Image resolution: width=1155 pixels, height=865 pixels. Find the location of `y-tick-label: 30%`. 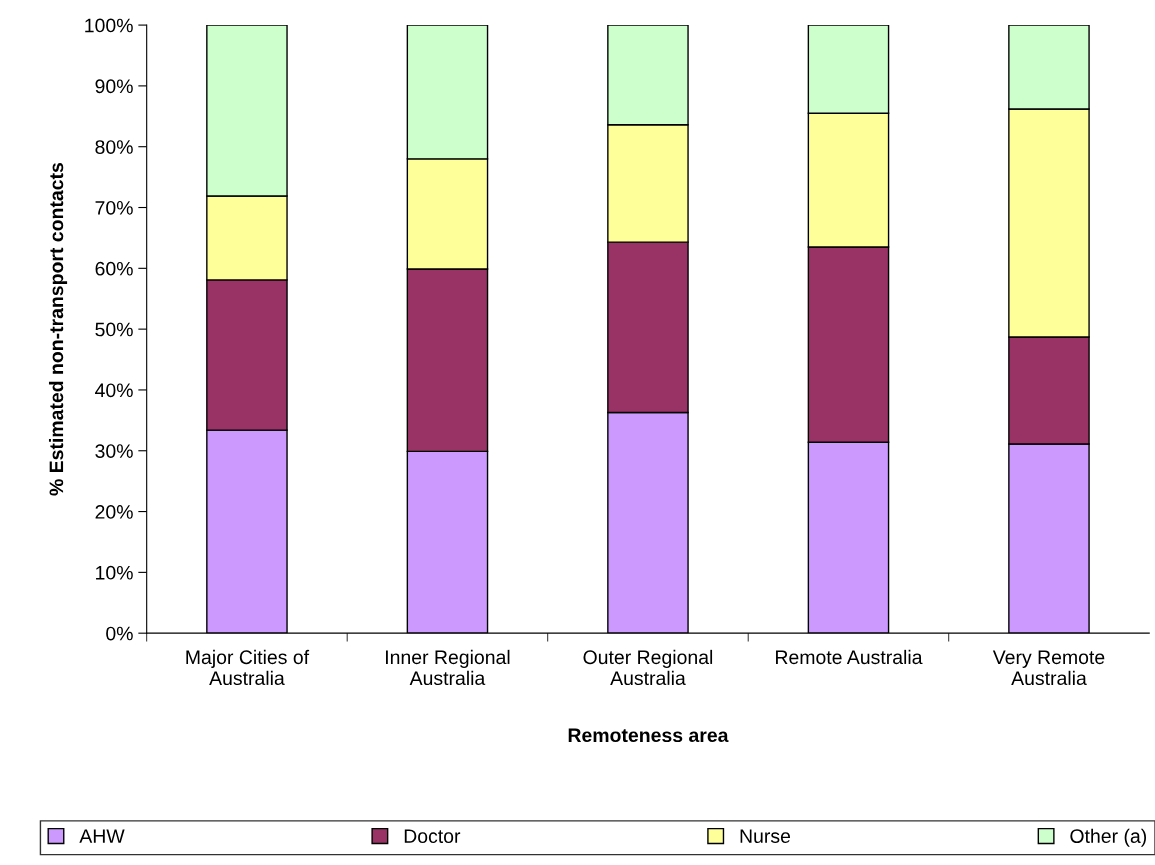

y-tick-label: 30% is located at coordinates (114, 451).